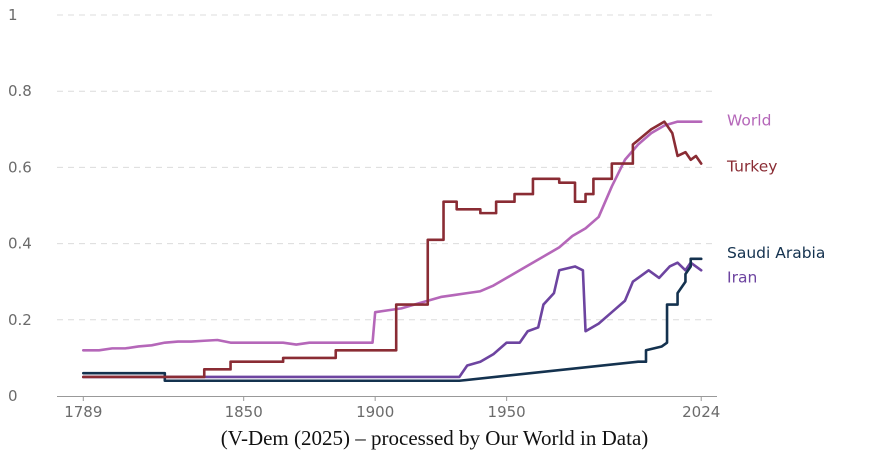 This screenshot has width=869, height=454. Describe the element at coordinates (375, 412) in the screenshot. I see `x-tick-label: 1900` at that location.